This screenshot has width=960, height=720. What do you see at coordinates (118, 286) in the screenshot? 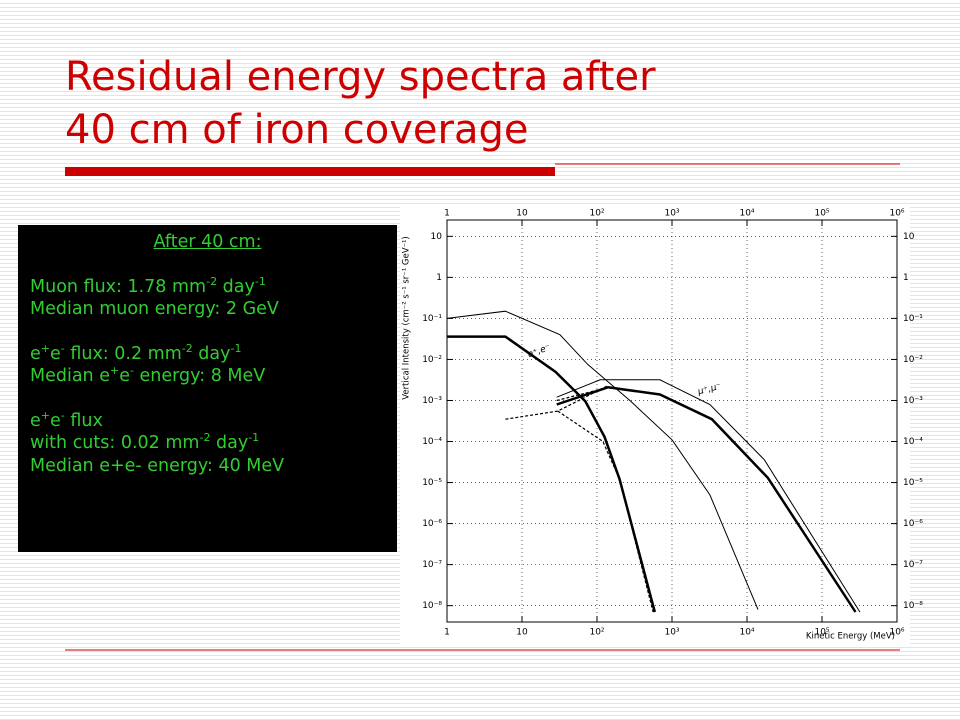
I see `text-run: Muon flux: 1.78 mm` at bounding box center [118, 286].